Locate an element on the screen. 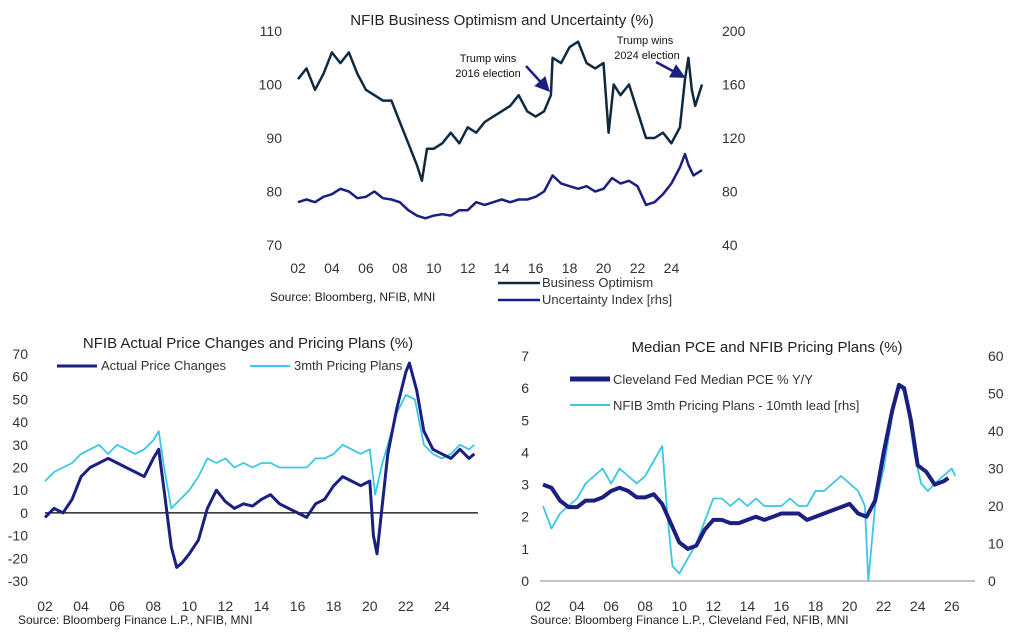  y-tick-label: 5 is located at coordinates (525, 420).